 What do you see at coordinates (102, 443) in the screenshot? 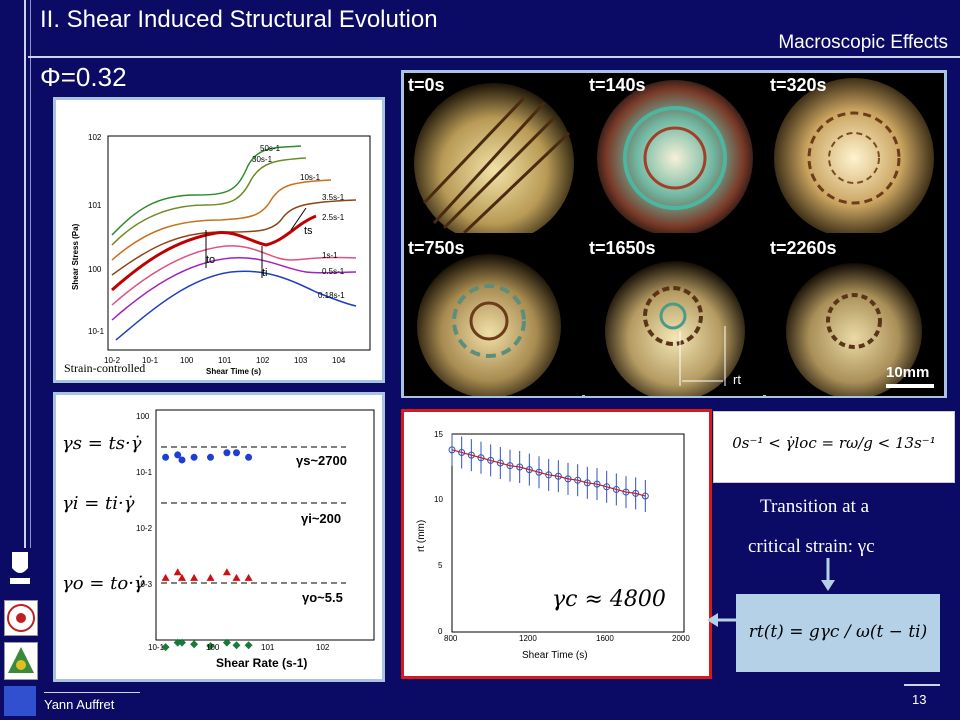
I see `eq-gamma-s: γs = ts·γ̇` at bounding box center [102, 443].